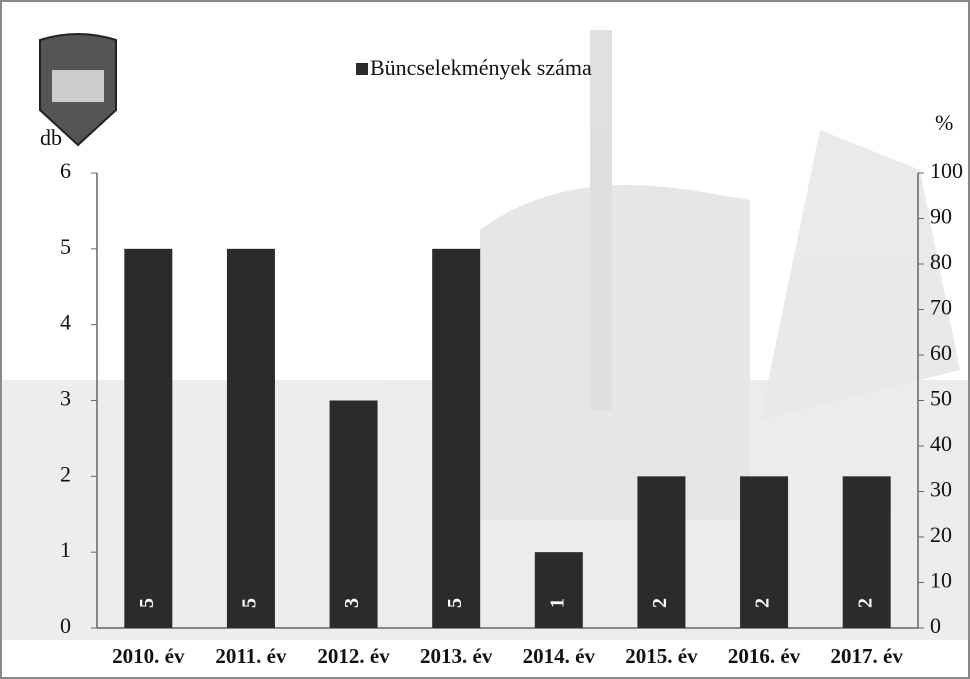 The width and height of the screenshot is (970, 679). I want to click on x-tick-label: 2016. év, so click(764, 656).